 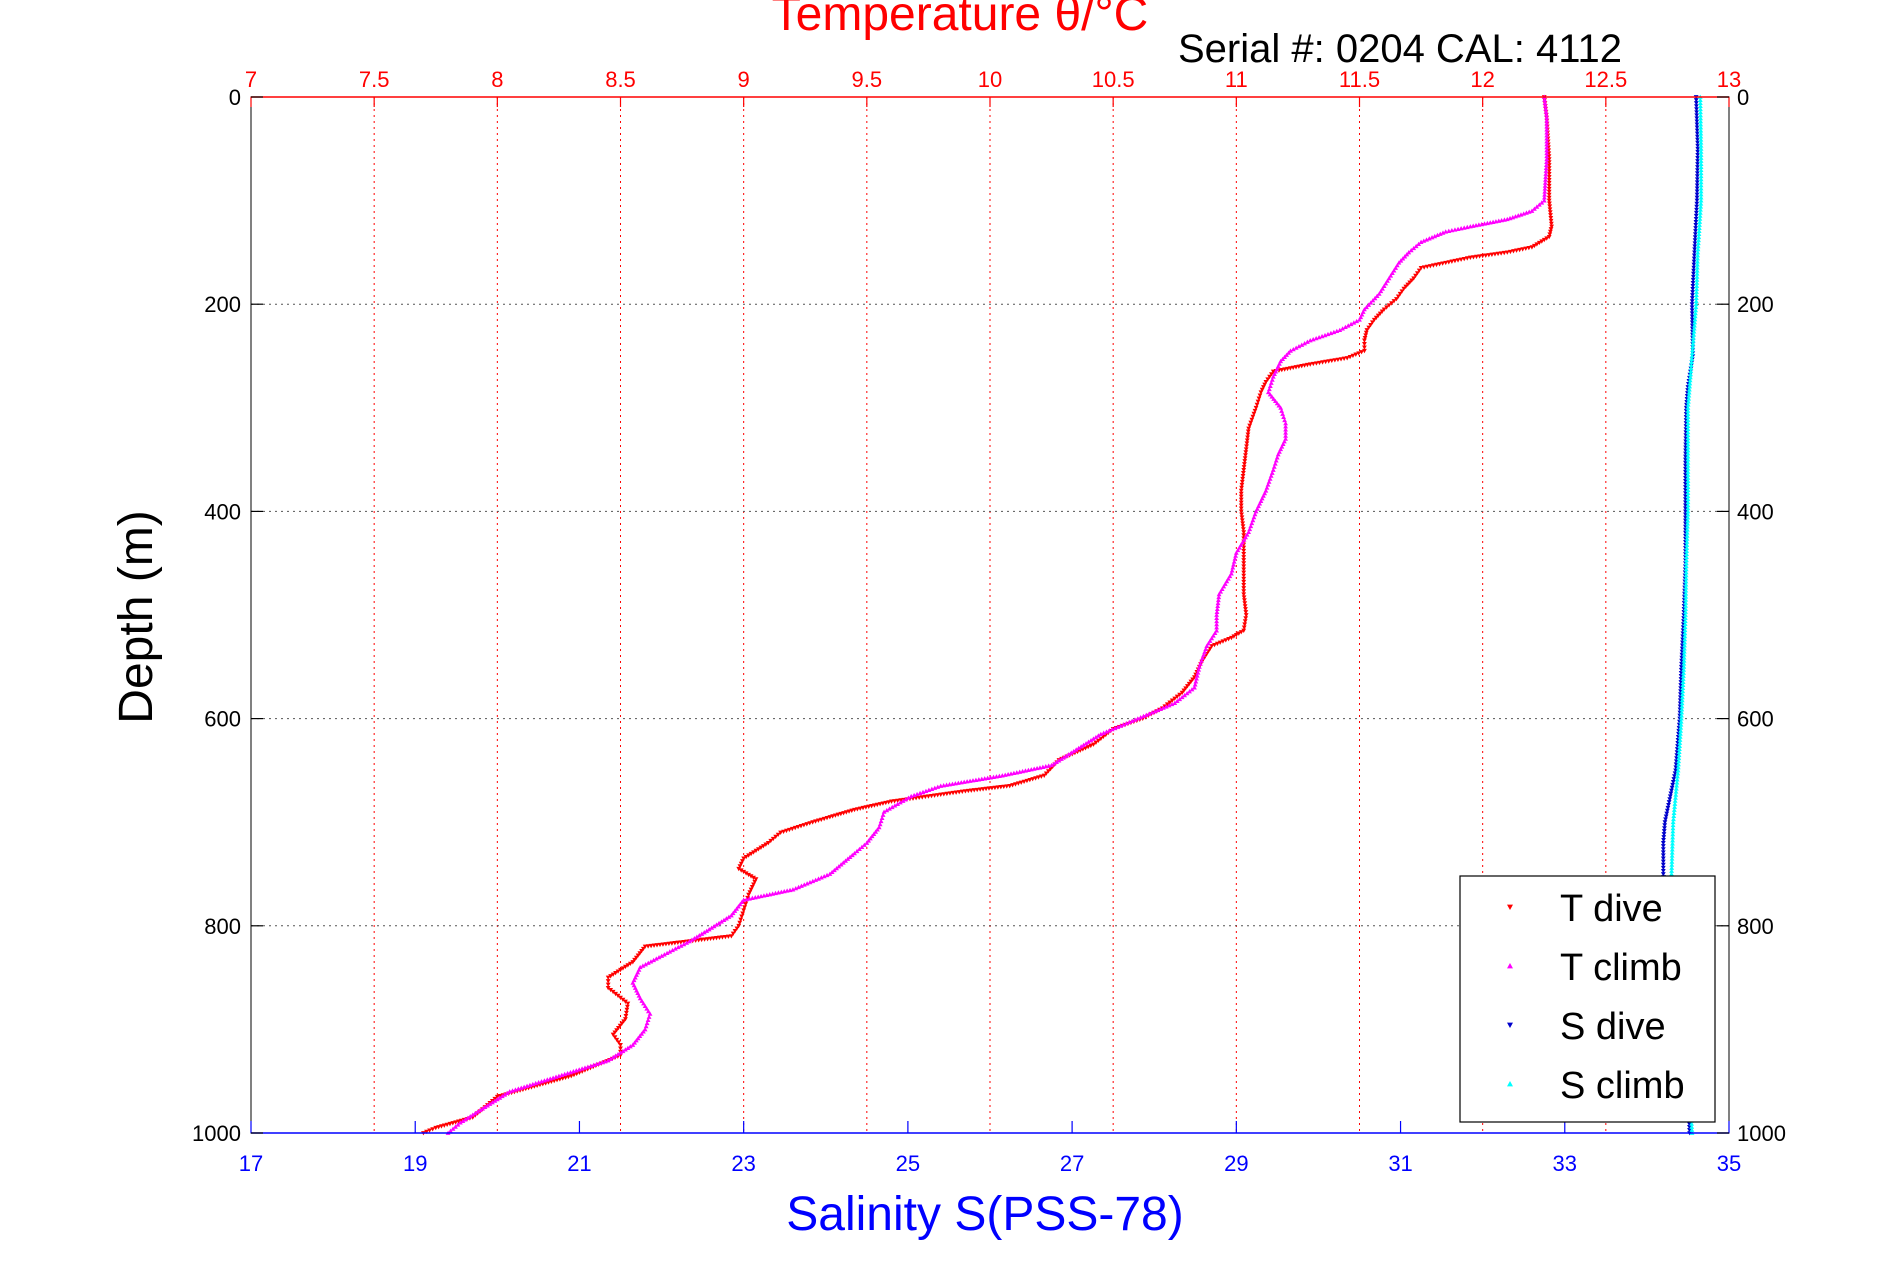 What do you see at coordinates (1622, 1086) in the screenshot?
I see `legend-label-s-climb: S climb` at bounding box center [1622, 1086].